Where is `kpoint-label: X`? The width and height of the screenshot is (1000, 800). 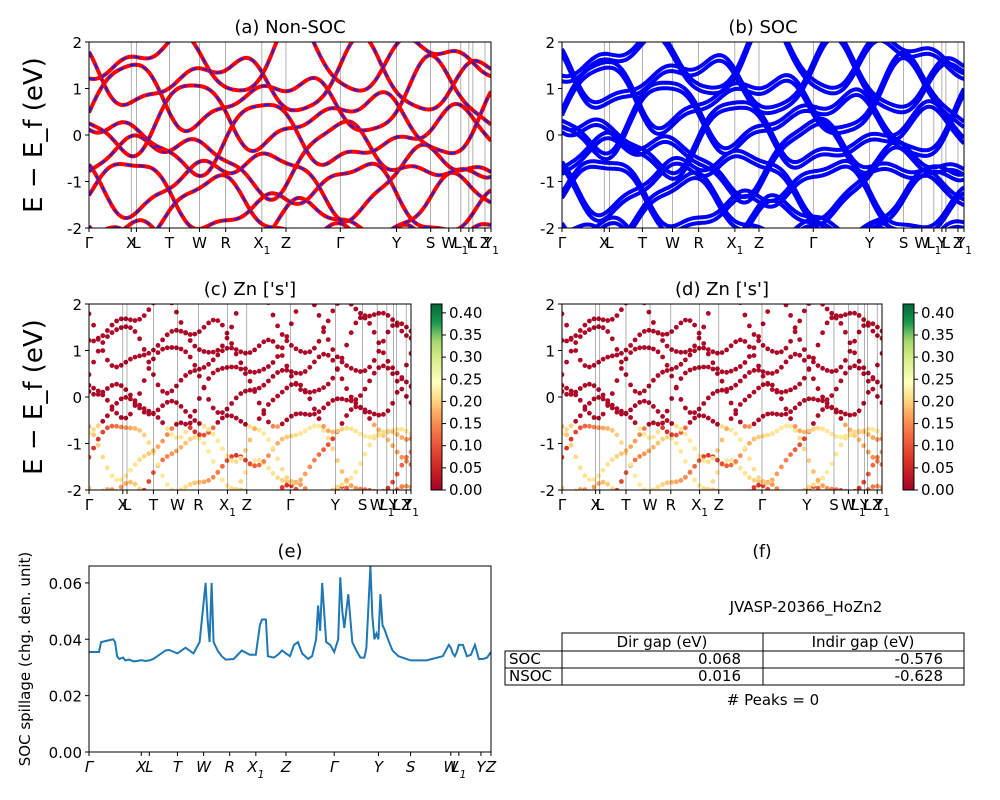 kpoint-label: X is located at coordinates (604, 243).